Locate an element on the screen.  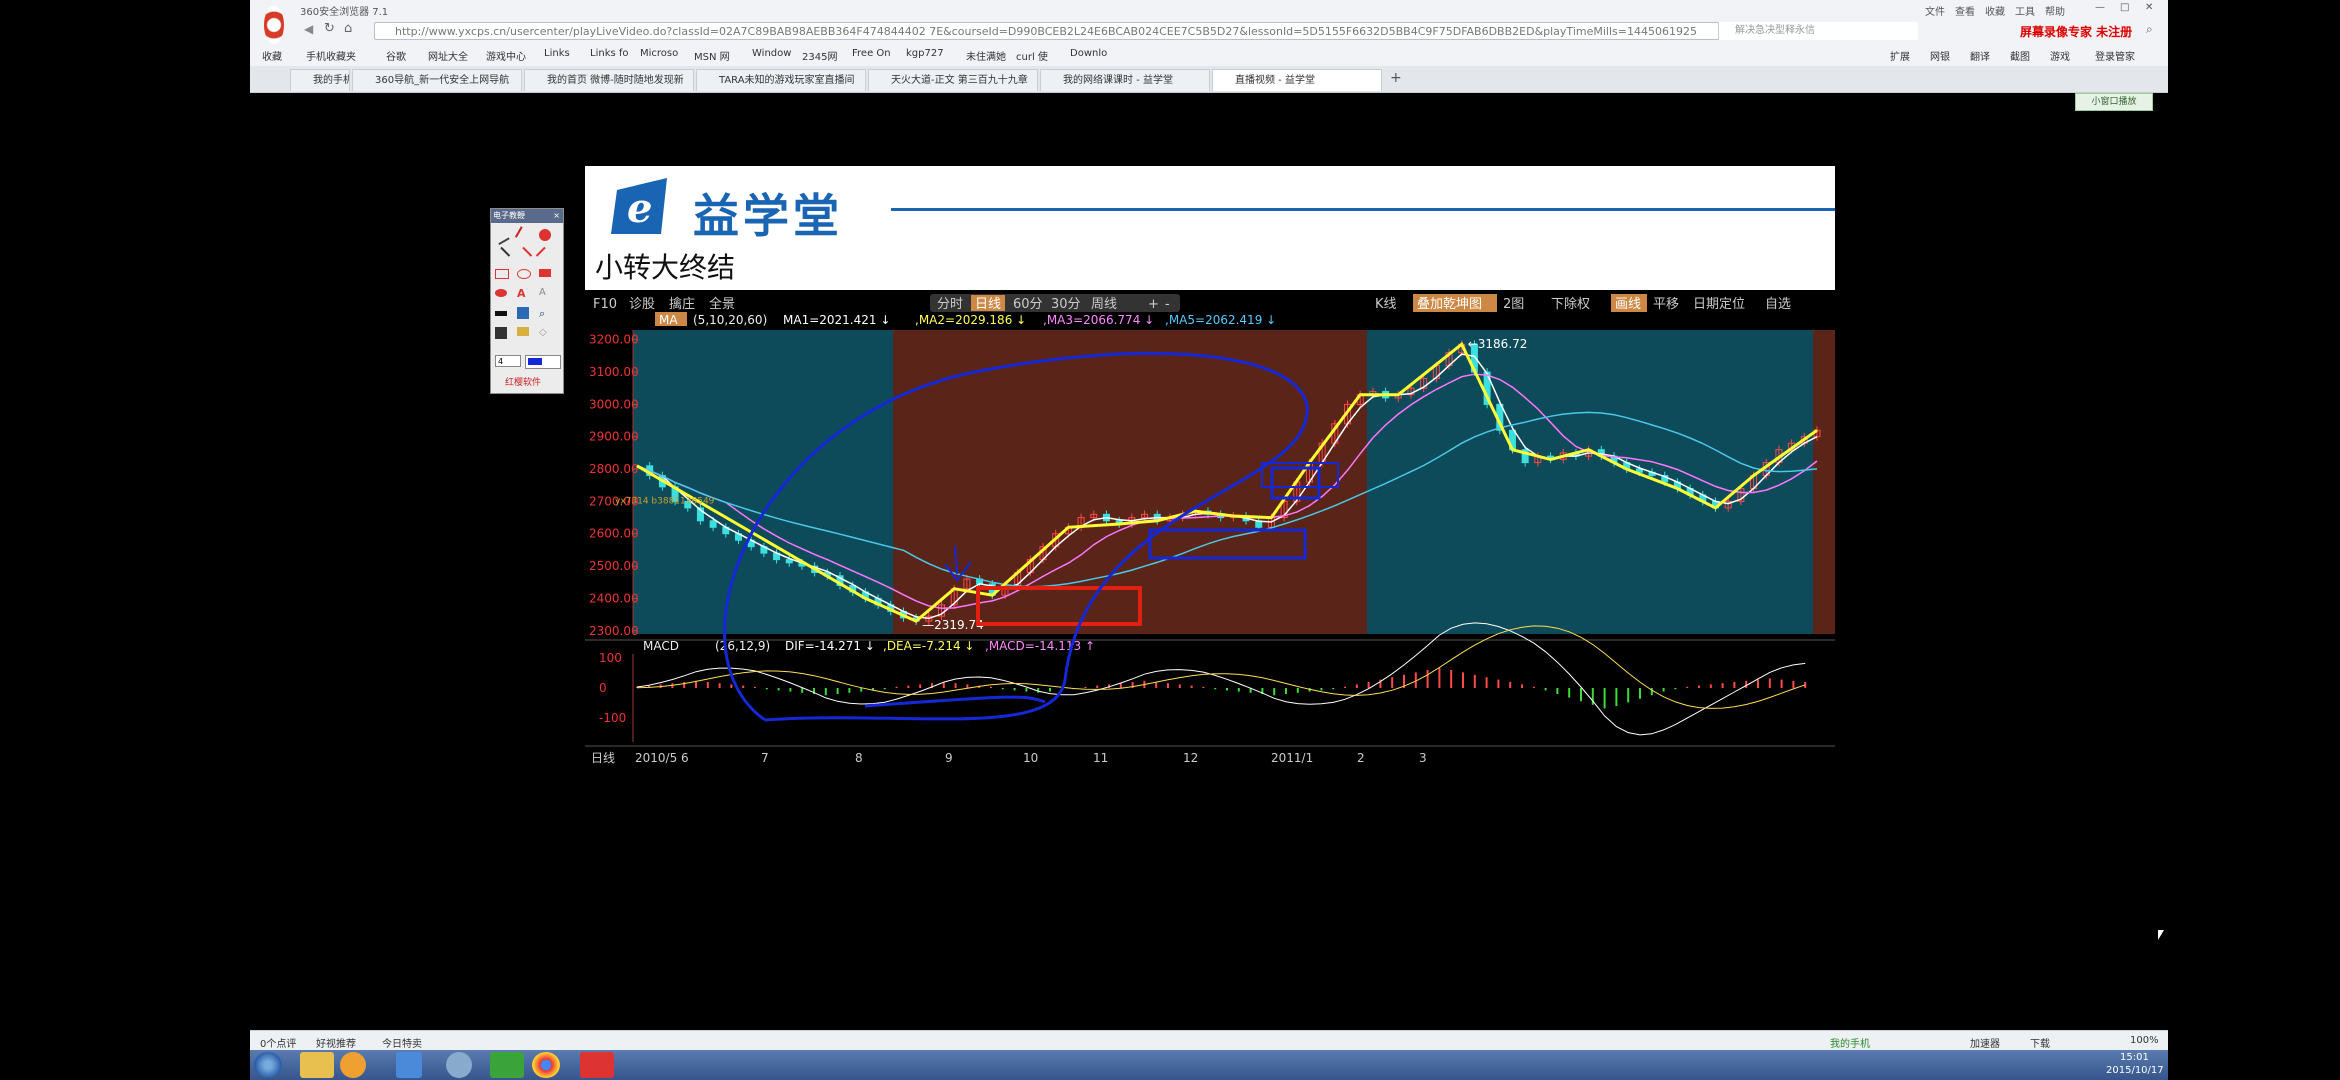
tab-novel: 天火大道-正文 第三百九十九章 is located at coordinates (953, 80).